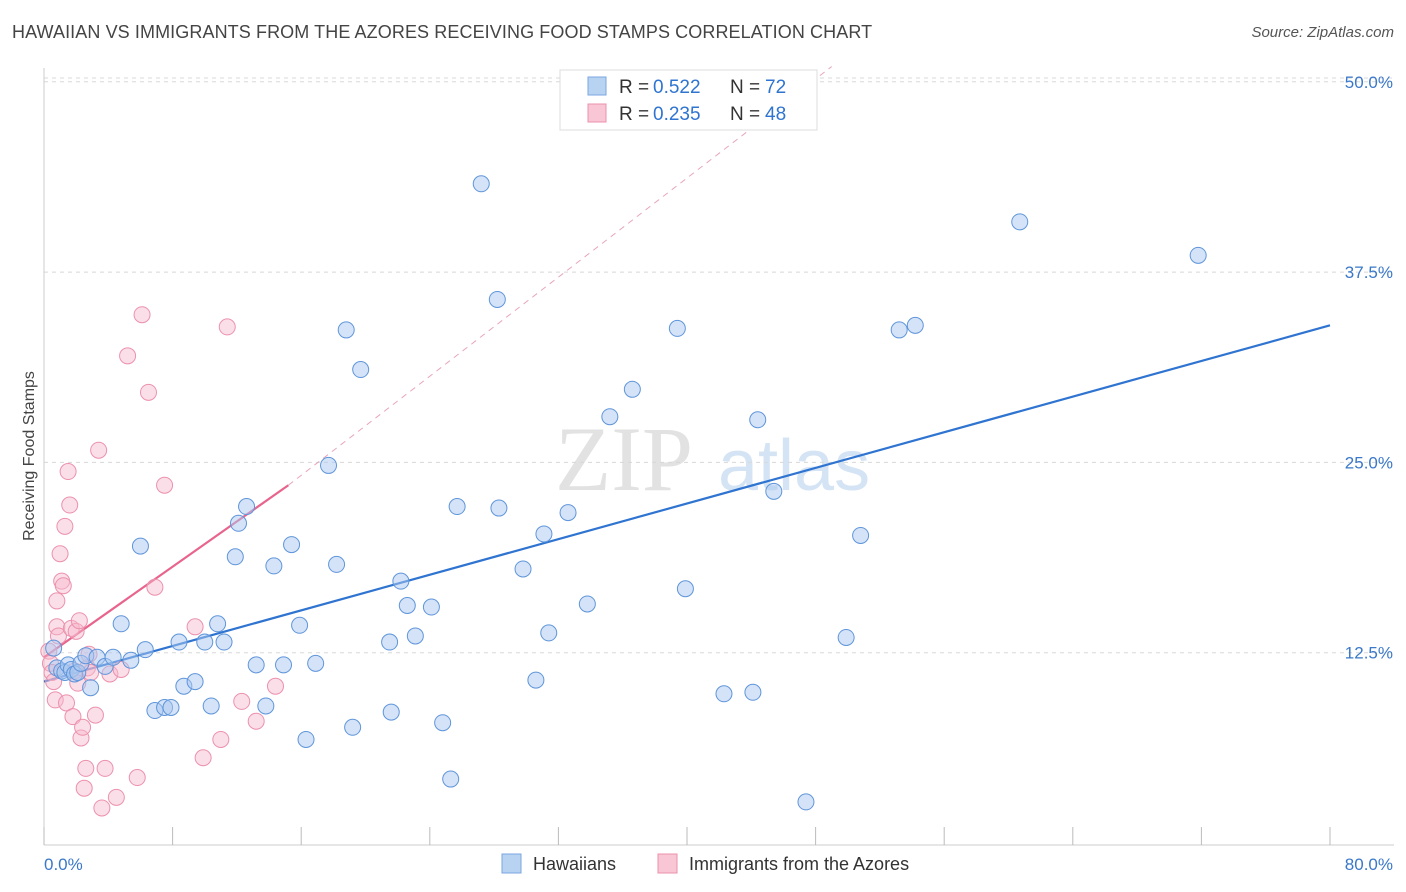 Image resolution: width=1406 pixels, height=892 pixels. Describe the element at coordinates (799, 864) in the screenshot. I see `bottom-legend-label-azores: Immigrants from the Azores` at that location.